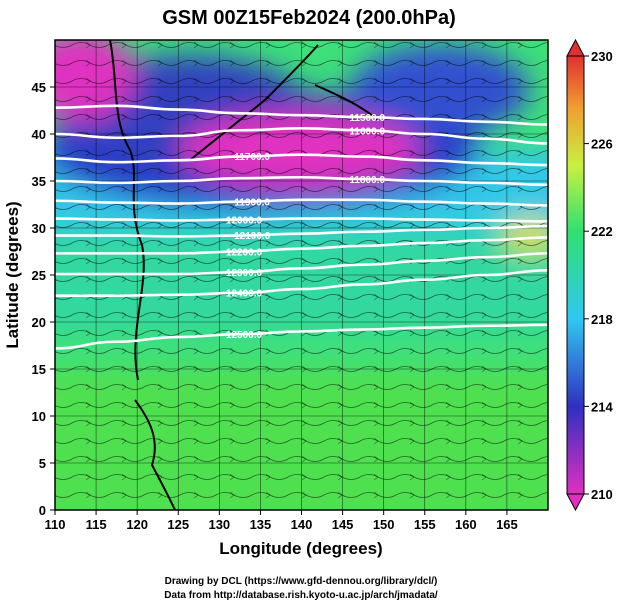  What do you see at coordinates (602, 231) in the screenshot?
I see `colorbar-tick-label: 222` at bounding box center [602, 231].